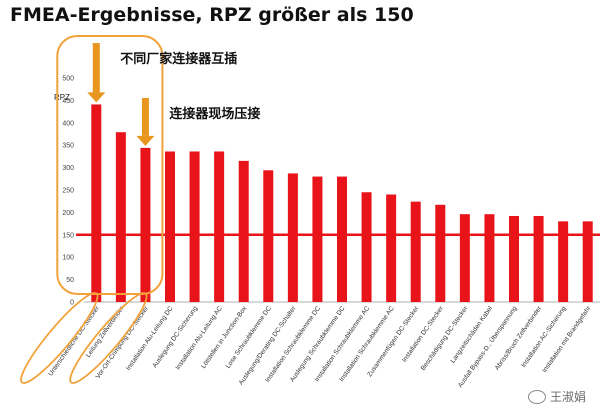  What do you see at coordinates (544, 337) in the screenshot?
I see `x-tick-label: Installation AC-Sicherung` at bounding box center [544, 337].